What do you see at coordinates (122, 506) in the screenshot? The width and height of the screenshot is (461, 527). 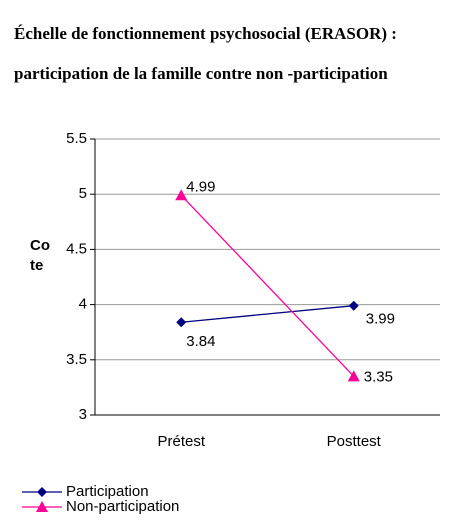 I see `legend-label: Non-participation` at bounding box center [122, 506].